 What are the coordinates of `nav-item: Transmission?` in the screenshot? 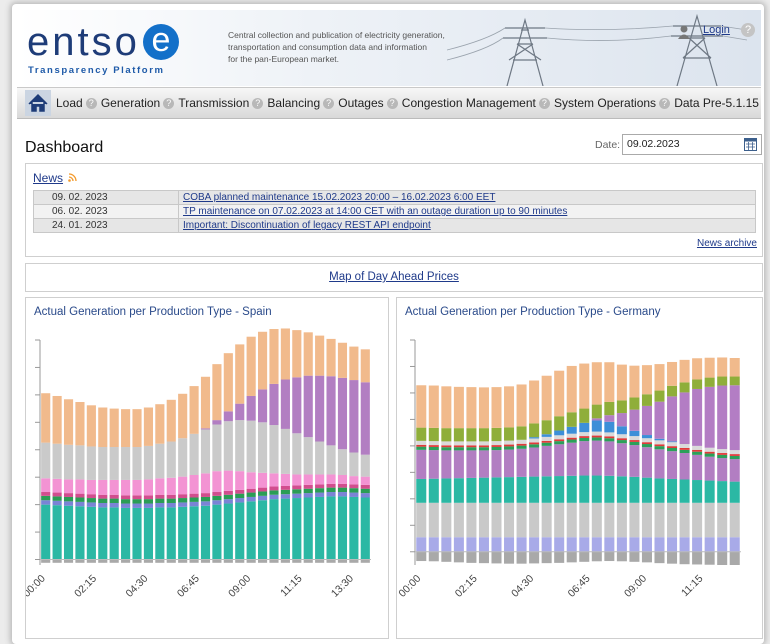 It's located at (221, 103).